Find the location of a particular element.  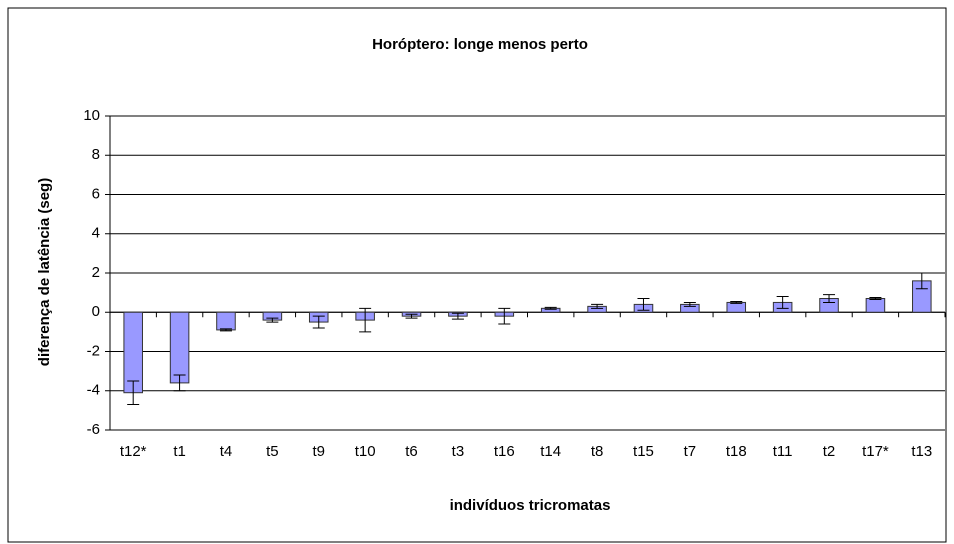

x-tick-label: t4 is located at coordinates (226, 451).